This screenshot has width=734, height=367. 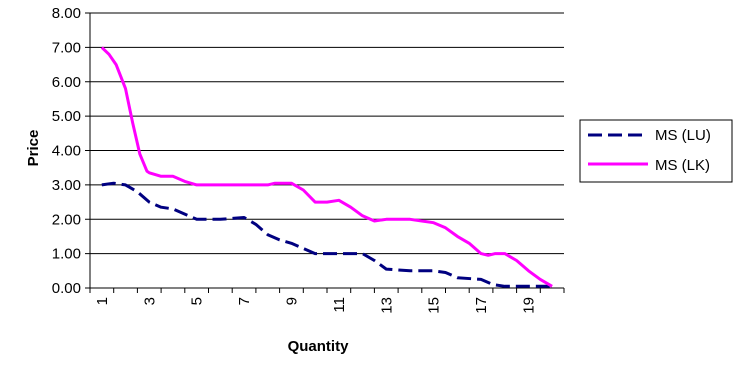 I want to click on x-tick-label: 11, so click(x=339, y=305).